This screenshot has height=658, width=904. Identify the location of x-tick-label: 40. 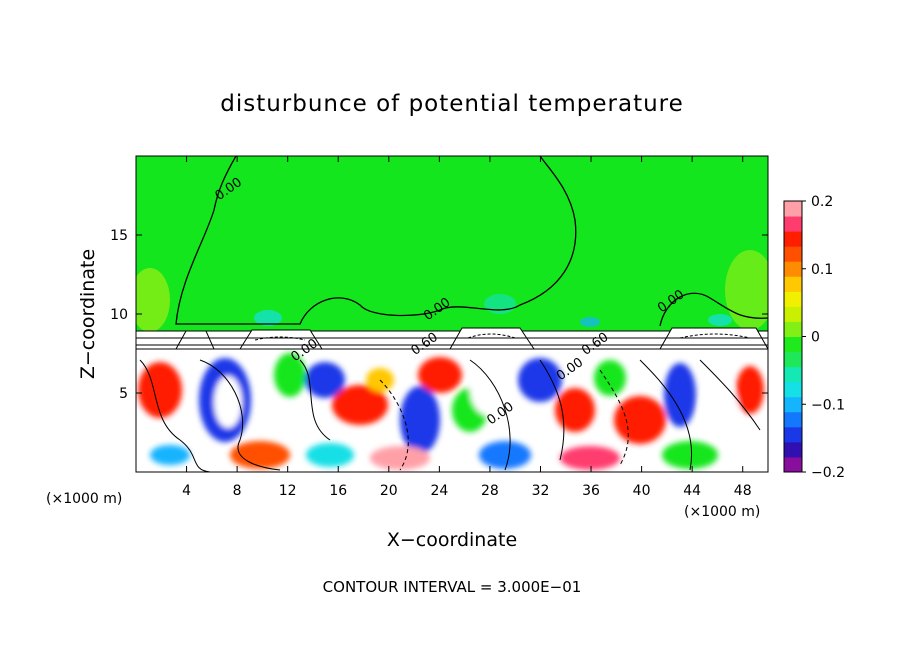
(642, 491).